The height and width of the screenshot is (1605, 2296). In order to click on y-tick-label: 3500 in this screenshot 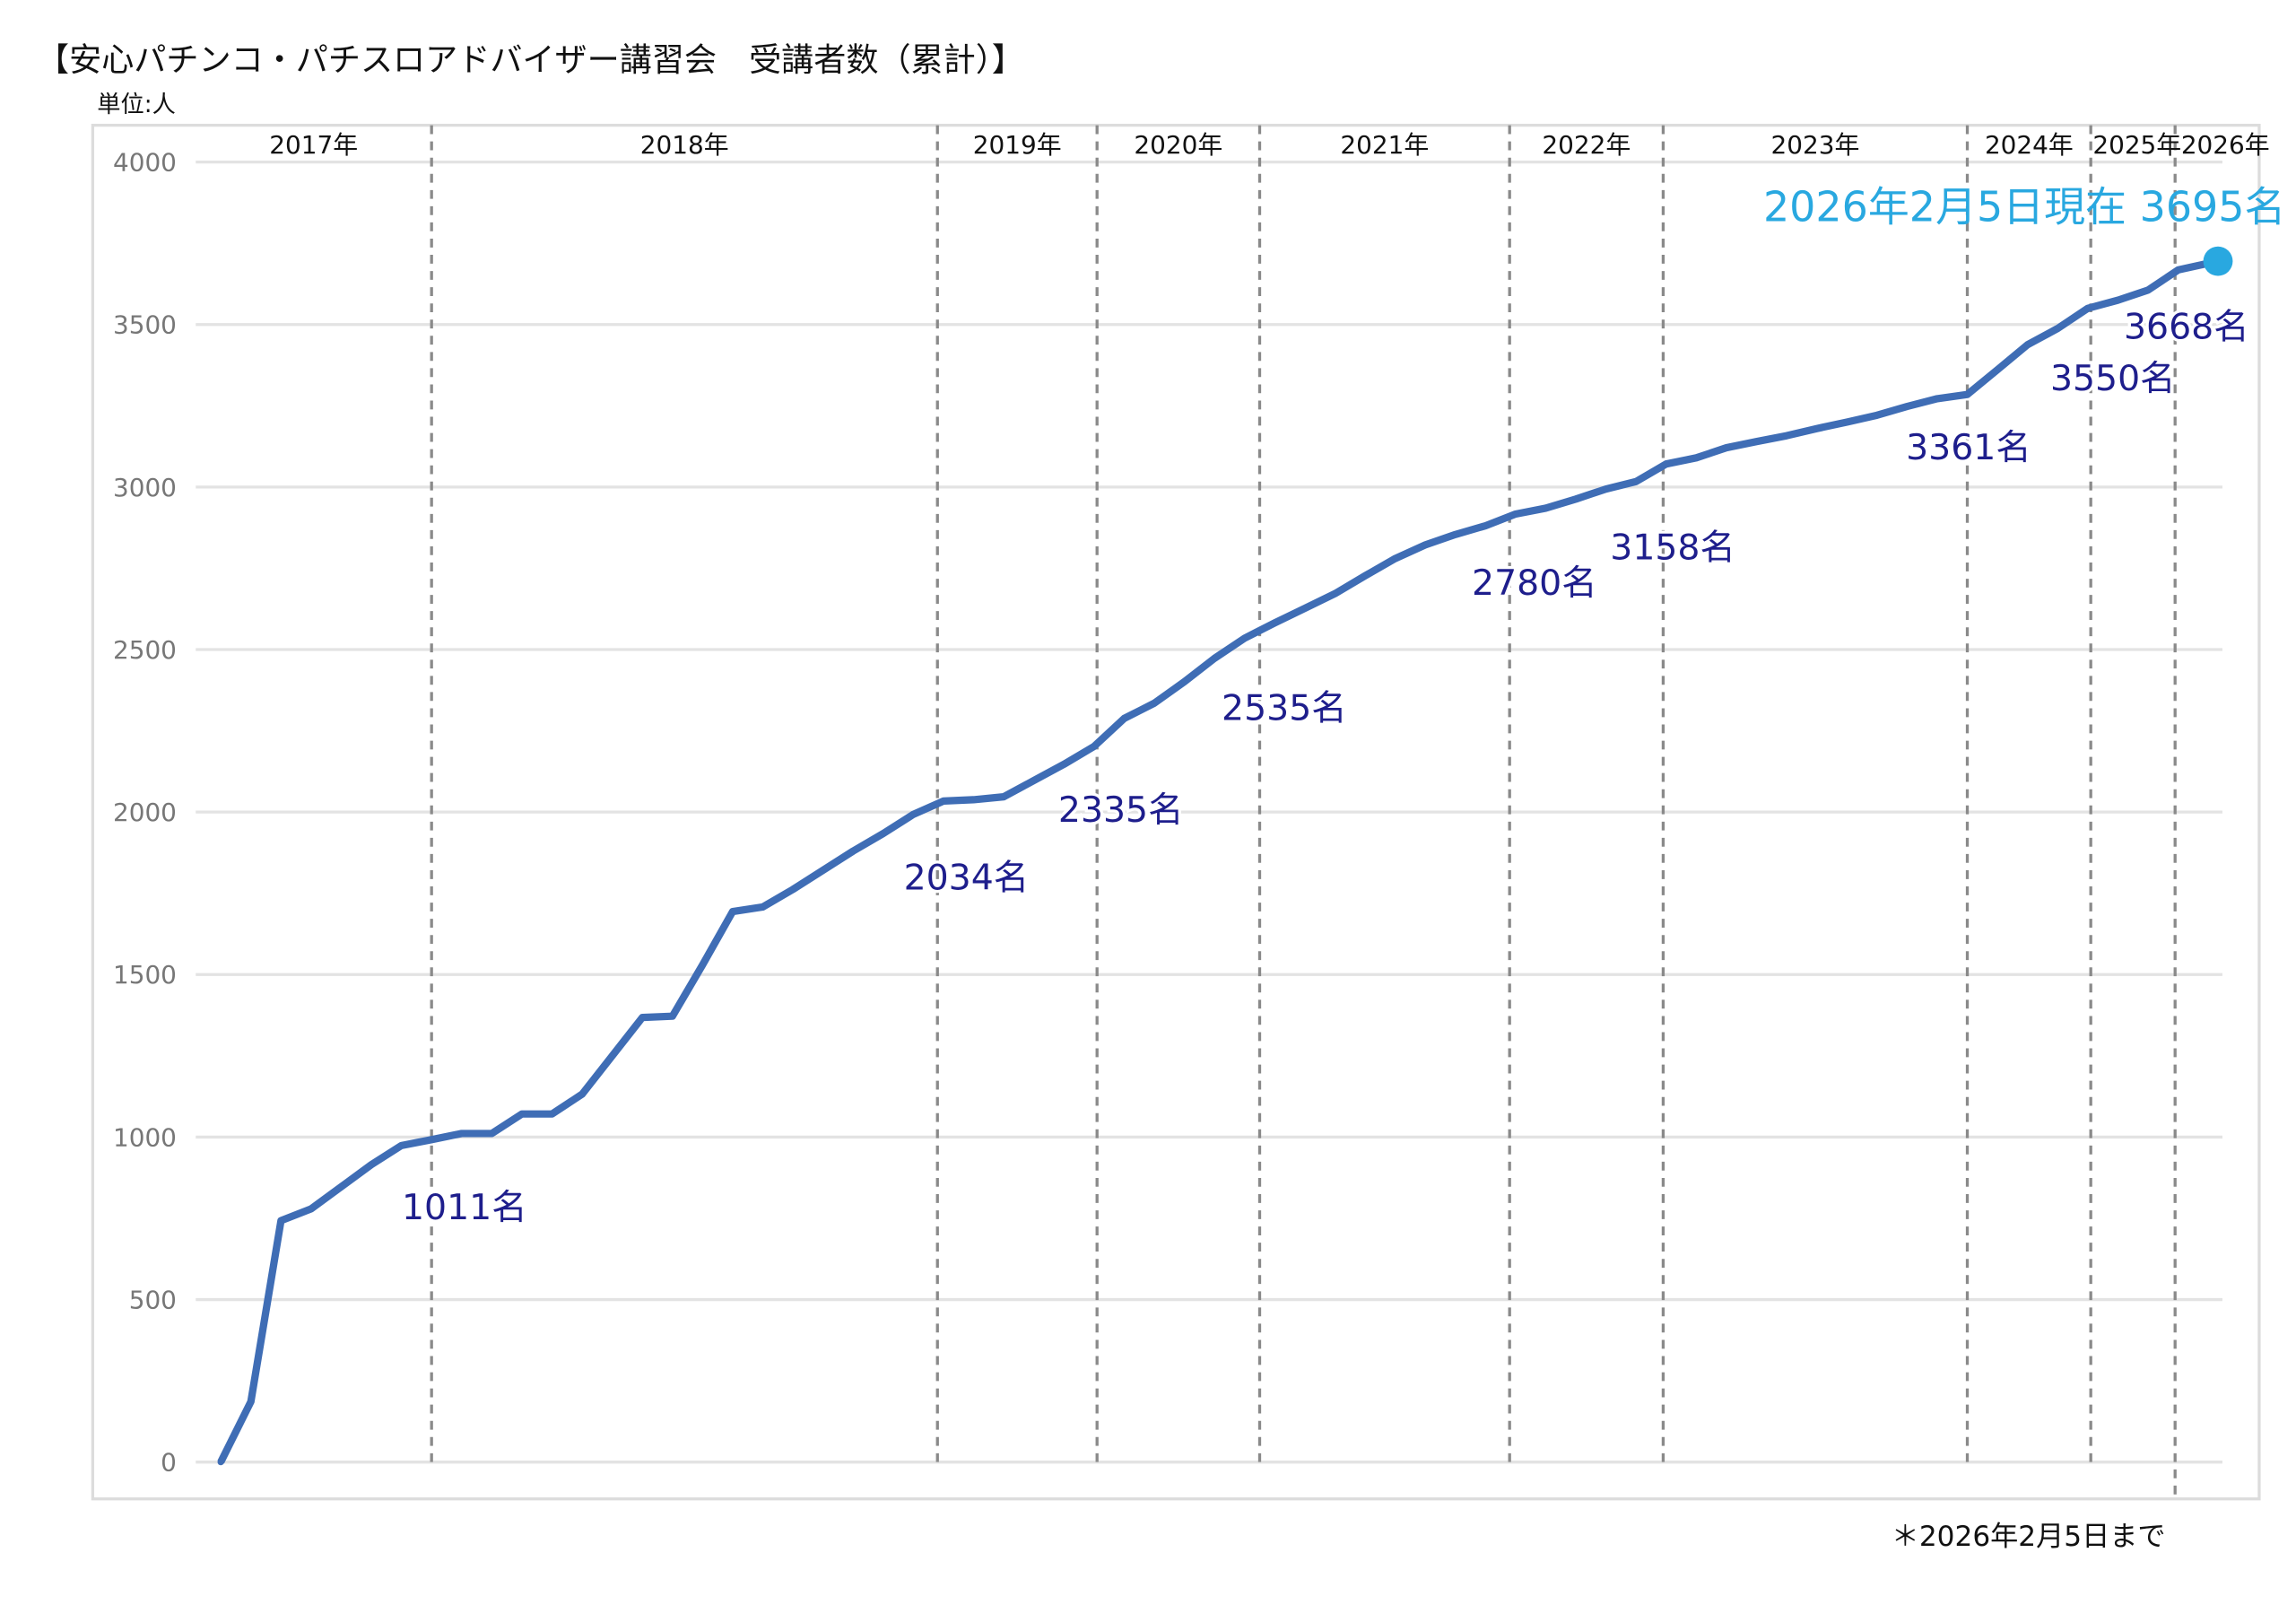, I will do `click(145, 325)`.